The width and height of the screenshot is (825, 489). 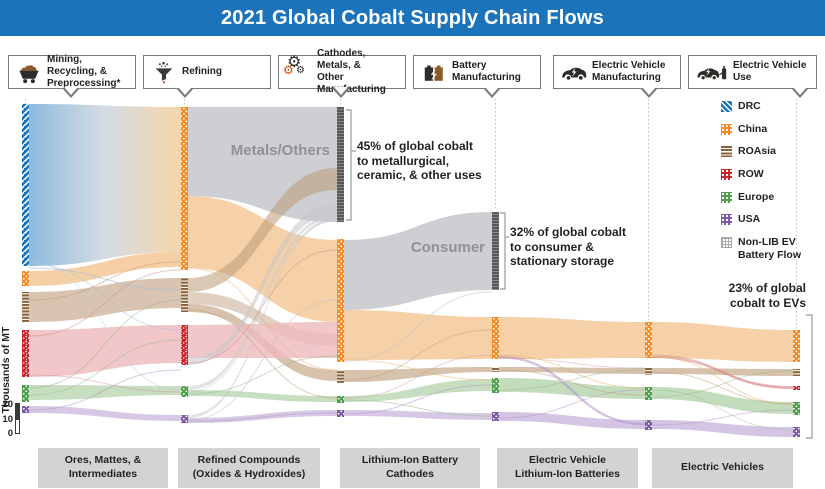 I want to click on legend-item-drc: DRC, so click(x=761, y=106).